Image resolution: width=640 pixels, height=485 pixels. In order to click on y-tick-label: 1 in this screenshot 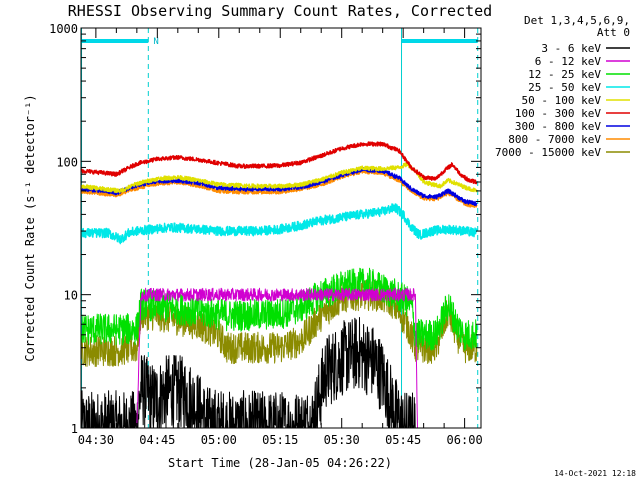, I will do `click(74, 429)`.